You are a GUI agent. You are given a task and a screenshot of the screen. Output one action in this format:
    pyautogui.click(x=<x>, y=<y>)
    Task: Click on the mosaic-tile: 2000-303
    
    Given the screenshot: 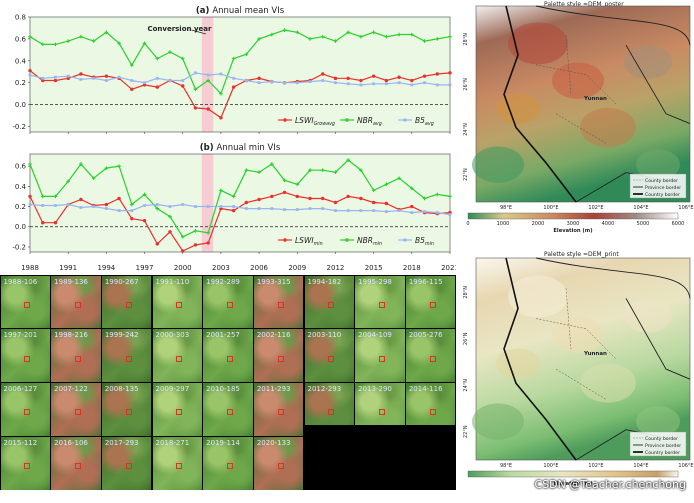 What is the action you would take?
    pyautogui.click(x=177, y=355)
    